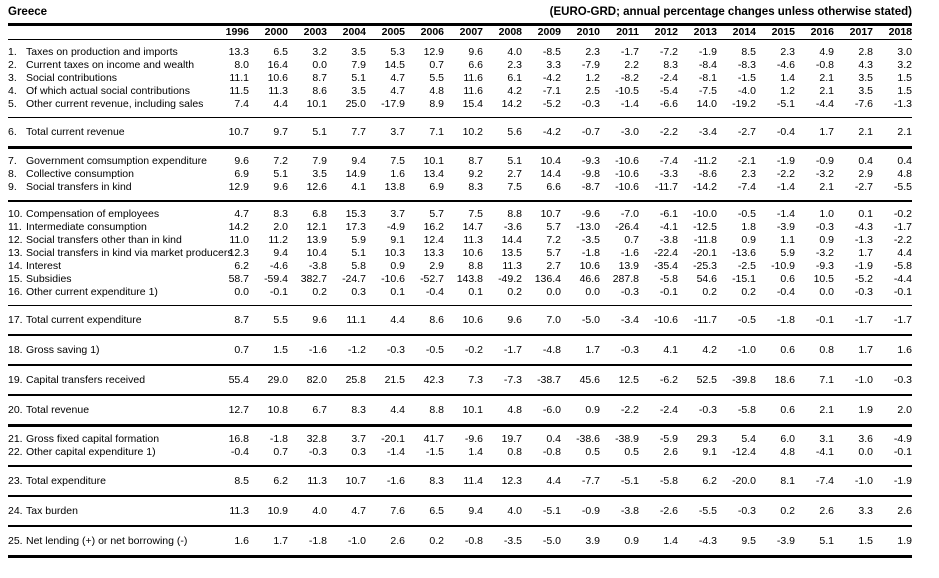 This screenshot has height=578, width=939. I want to click on value-cell: 2.0, so click(280, 227).